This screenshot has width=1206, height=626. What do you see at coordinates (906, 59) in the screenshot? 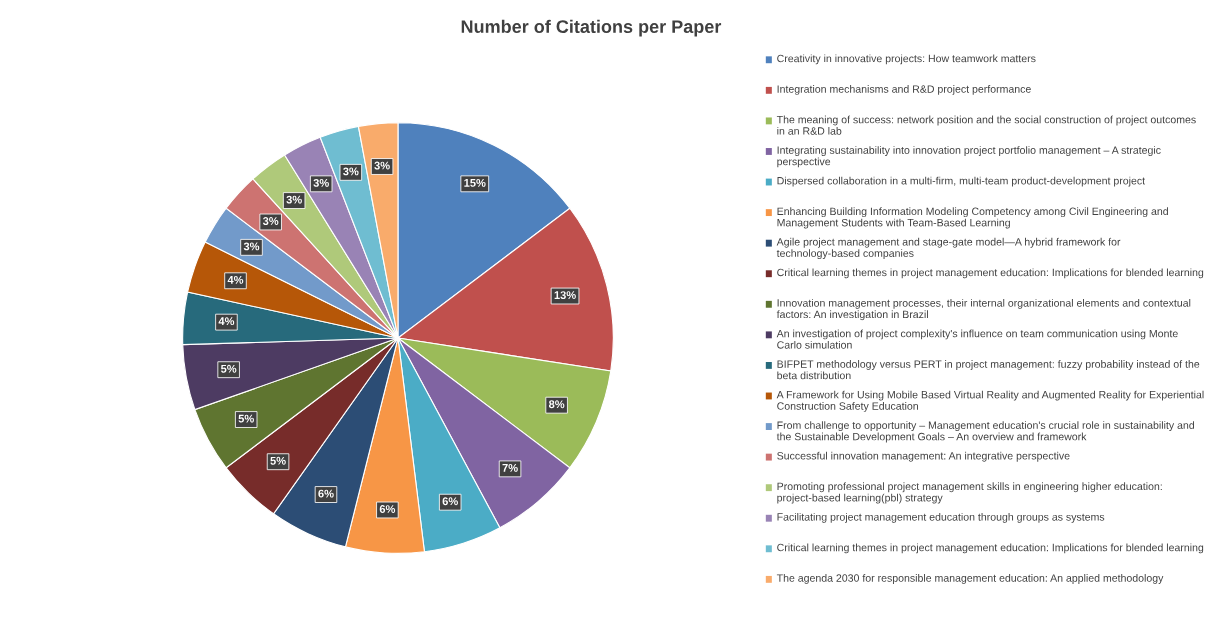
I see `legend-label: Creativity in innovative projects: How teamwork matters` at bounding box center [906, 59].